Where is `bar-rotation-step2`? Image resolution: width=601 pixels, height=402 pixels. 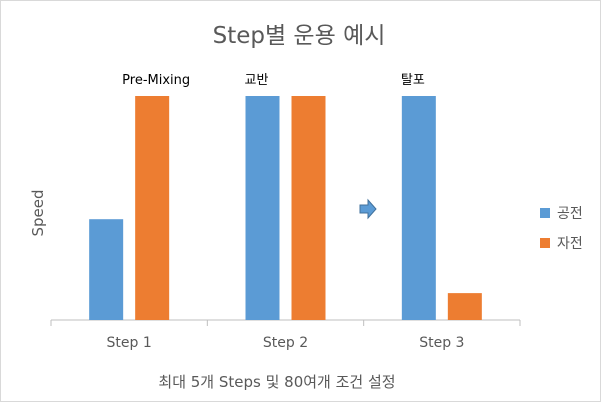 bar-rotation-step2 is located at coordinates (308, 208).